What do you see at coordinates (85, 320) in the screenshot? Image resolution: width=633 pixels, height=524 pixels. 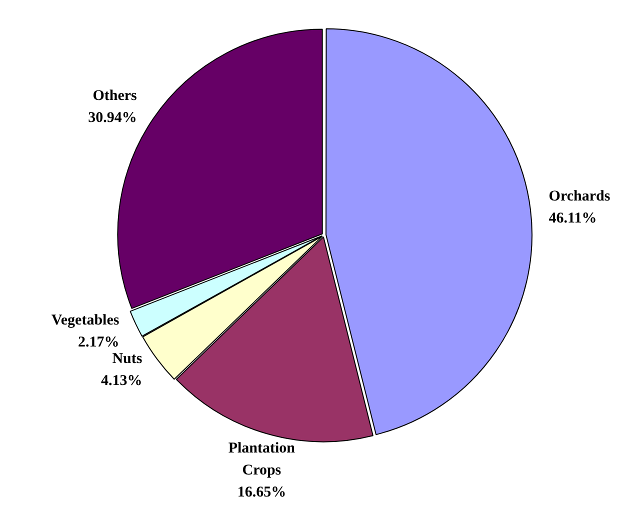 I see `slice-label: Vegetables` at bounding box center [85, 320].